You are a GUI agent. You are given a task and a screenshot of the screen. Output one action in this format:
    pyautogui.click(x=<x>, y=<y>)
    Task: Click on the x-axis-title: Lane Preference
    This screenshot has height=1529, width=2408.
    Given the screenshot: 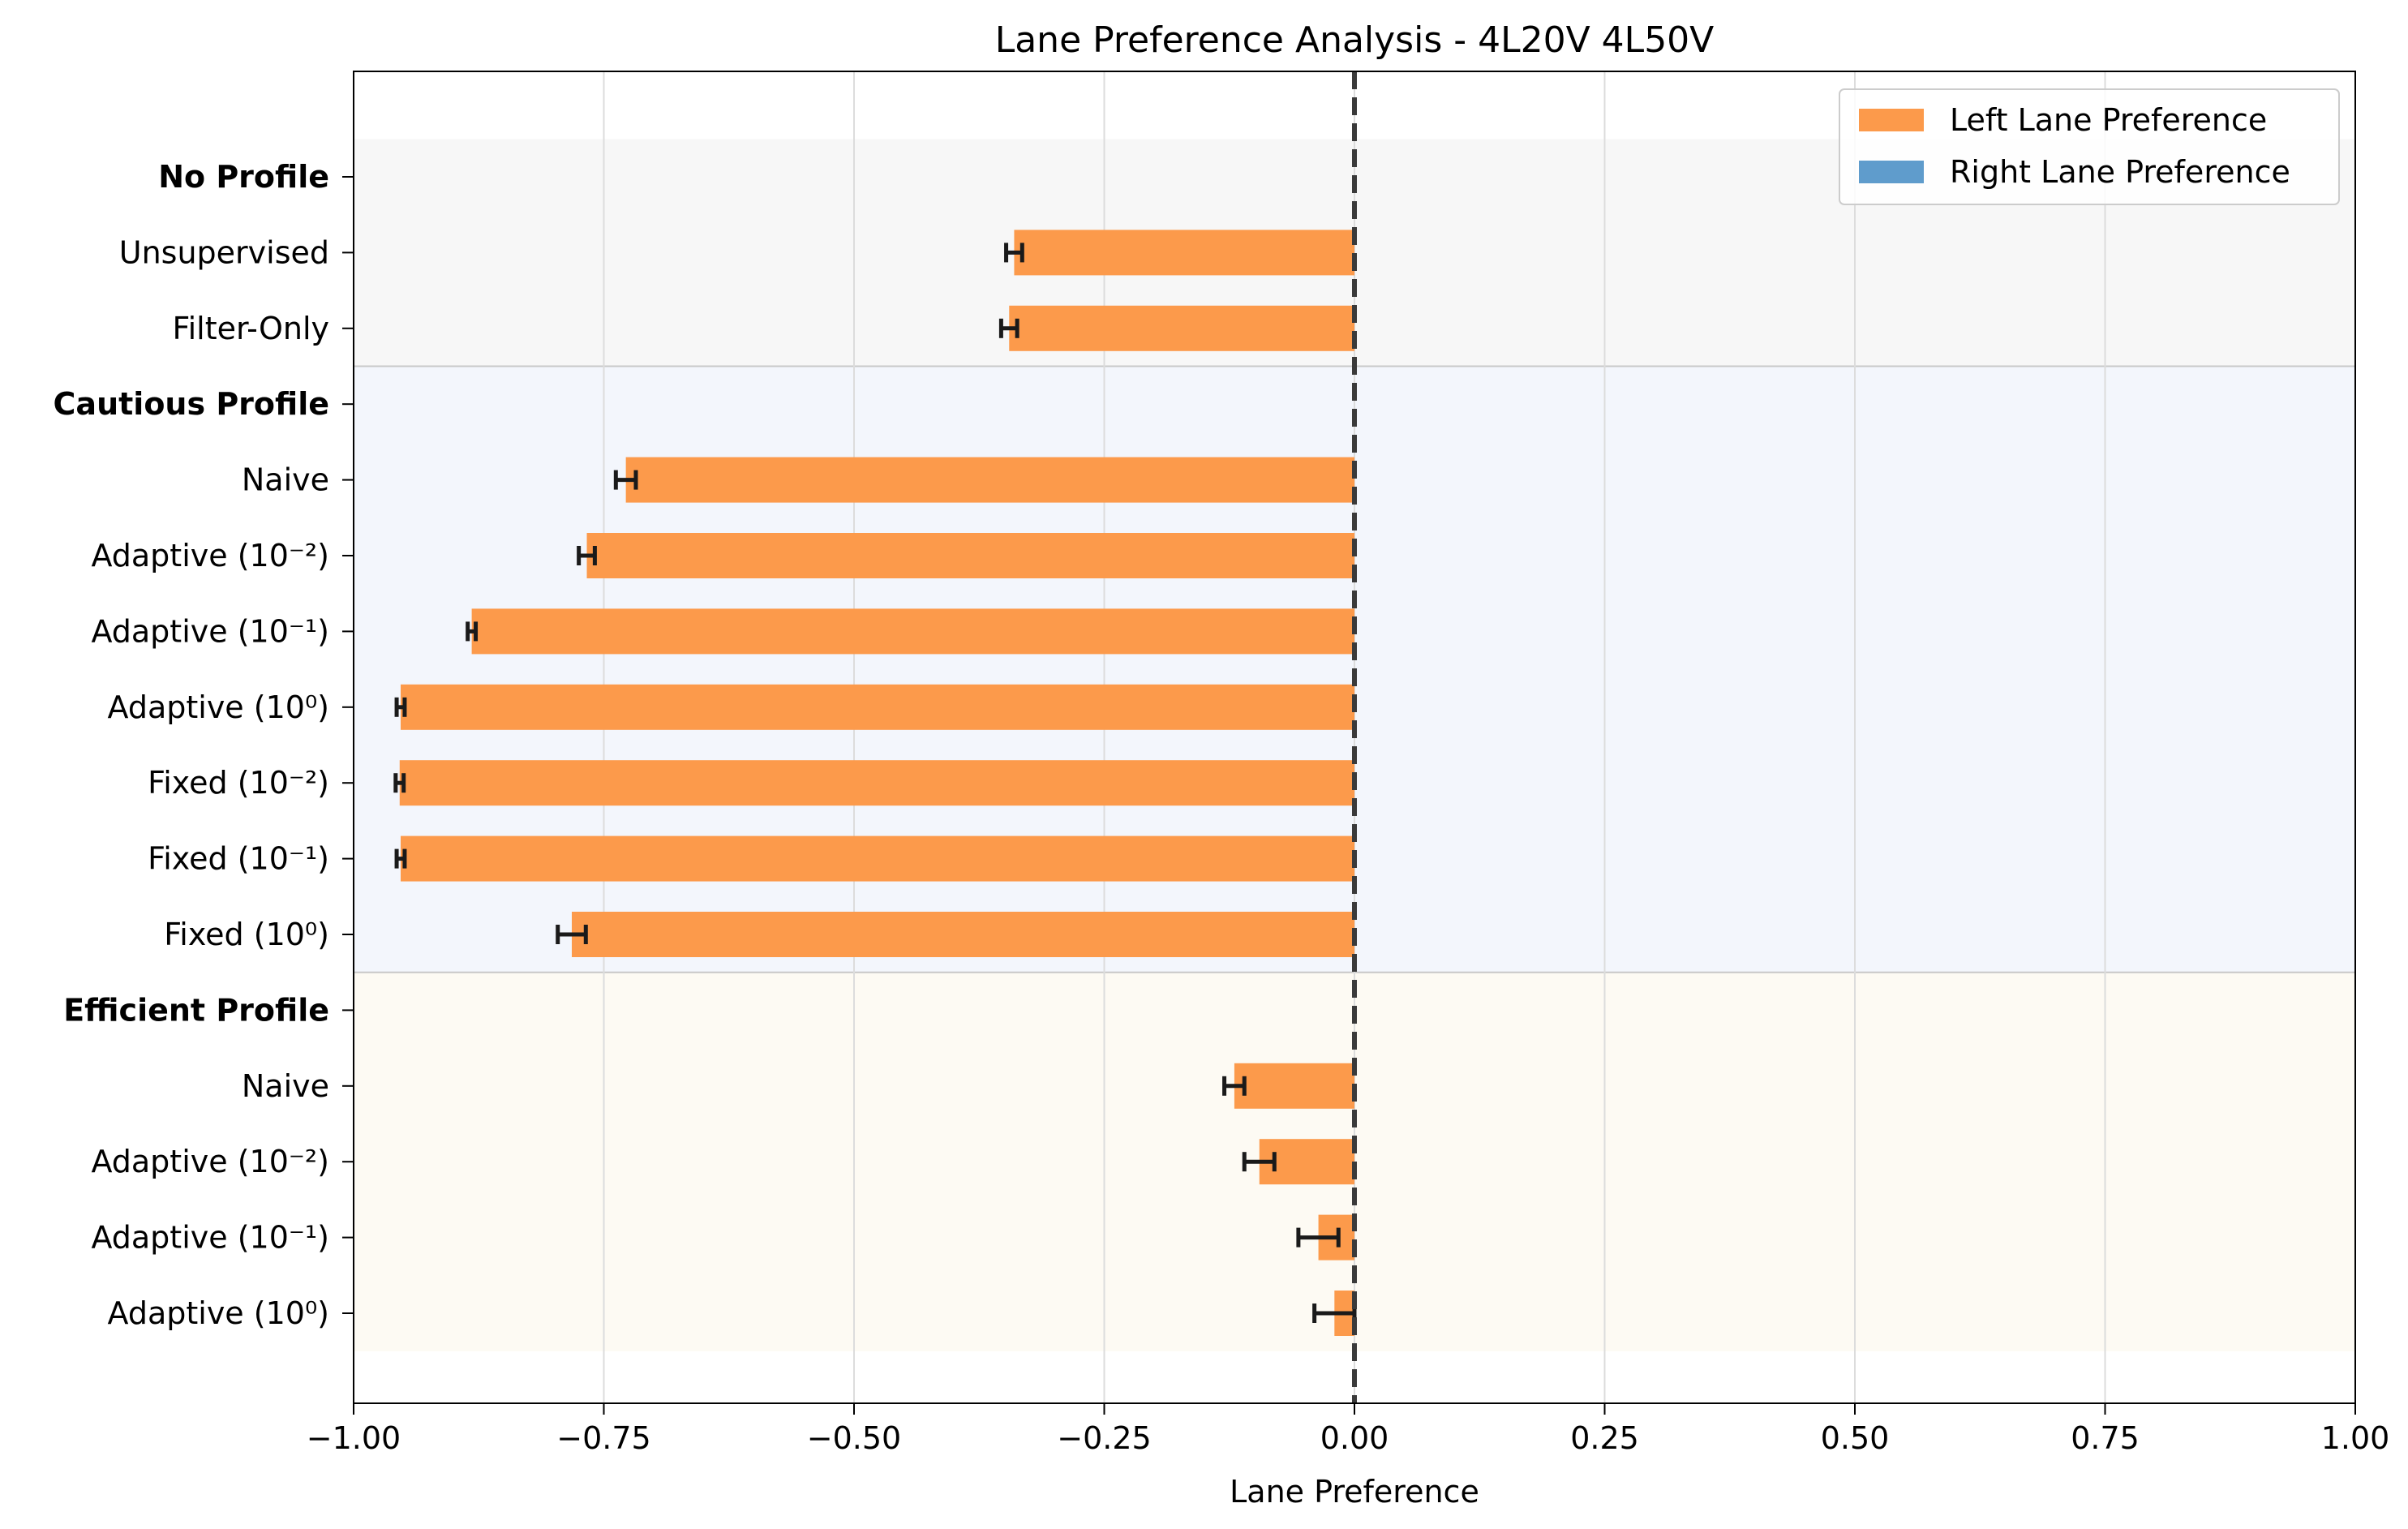 What is the action you would take?
    pyautogui.click(x=1355, y=1492)
    